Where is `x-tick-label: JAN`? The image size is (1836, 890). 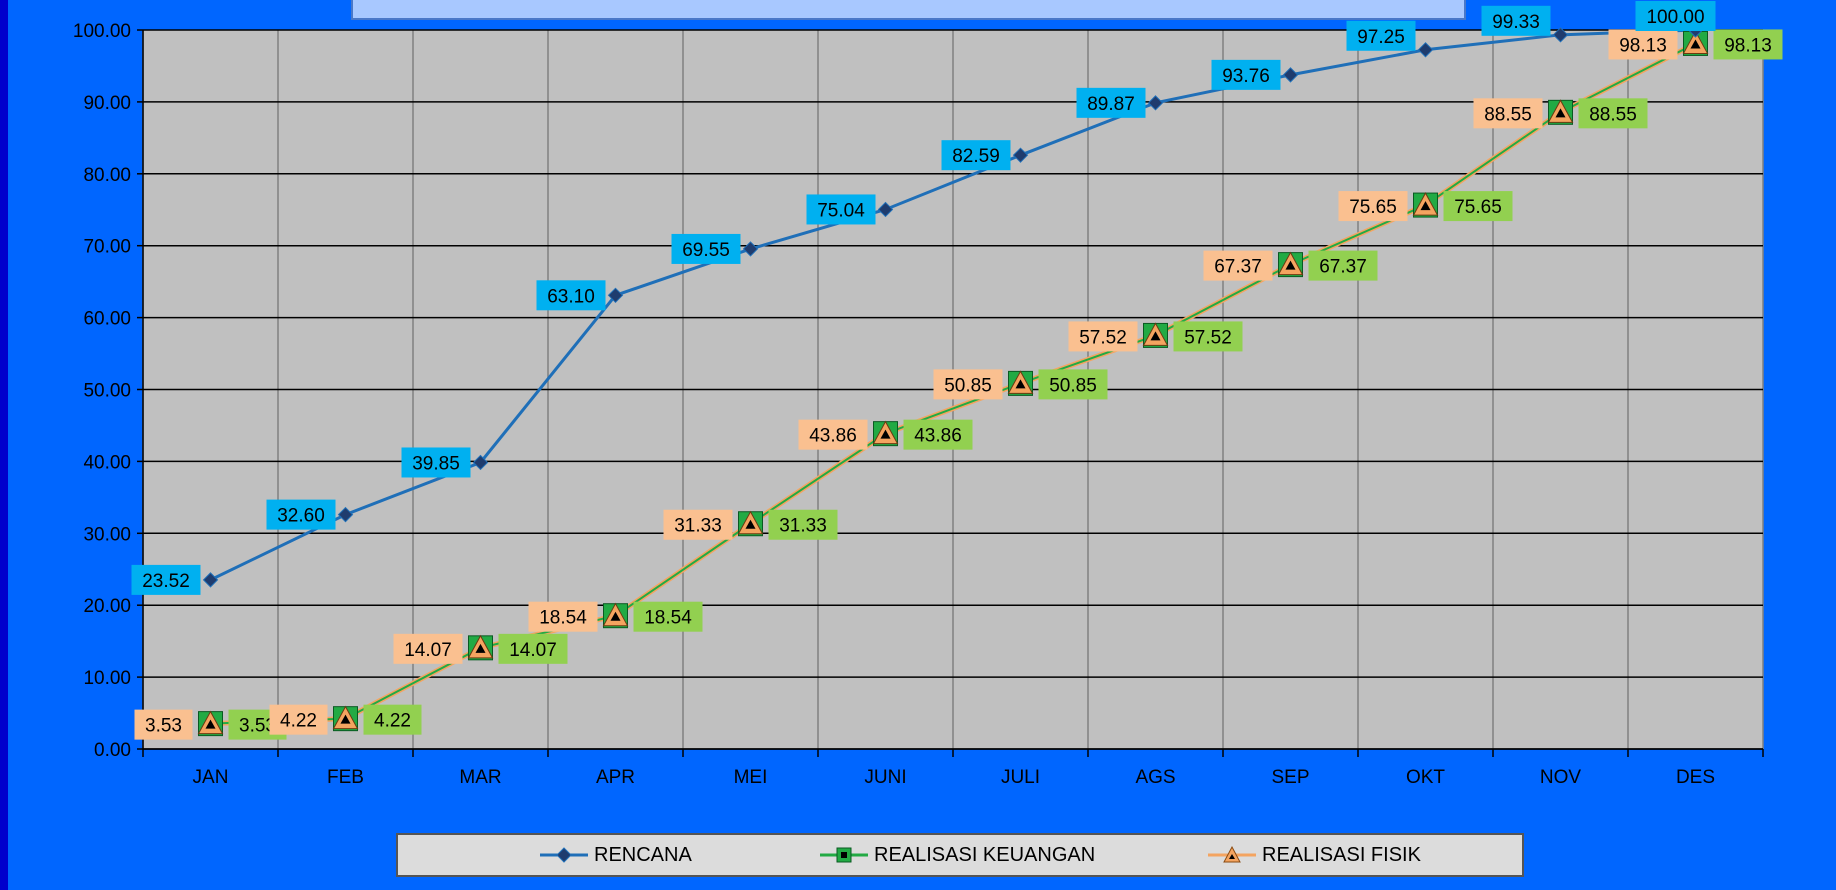
x-tick-label: JAN is located at coordinates (211, 777).